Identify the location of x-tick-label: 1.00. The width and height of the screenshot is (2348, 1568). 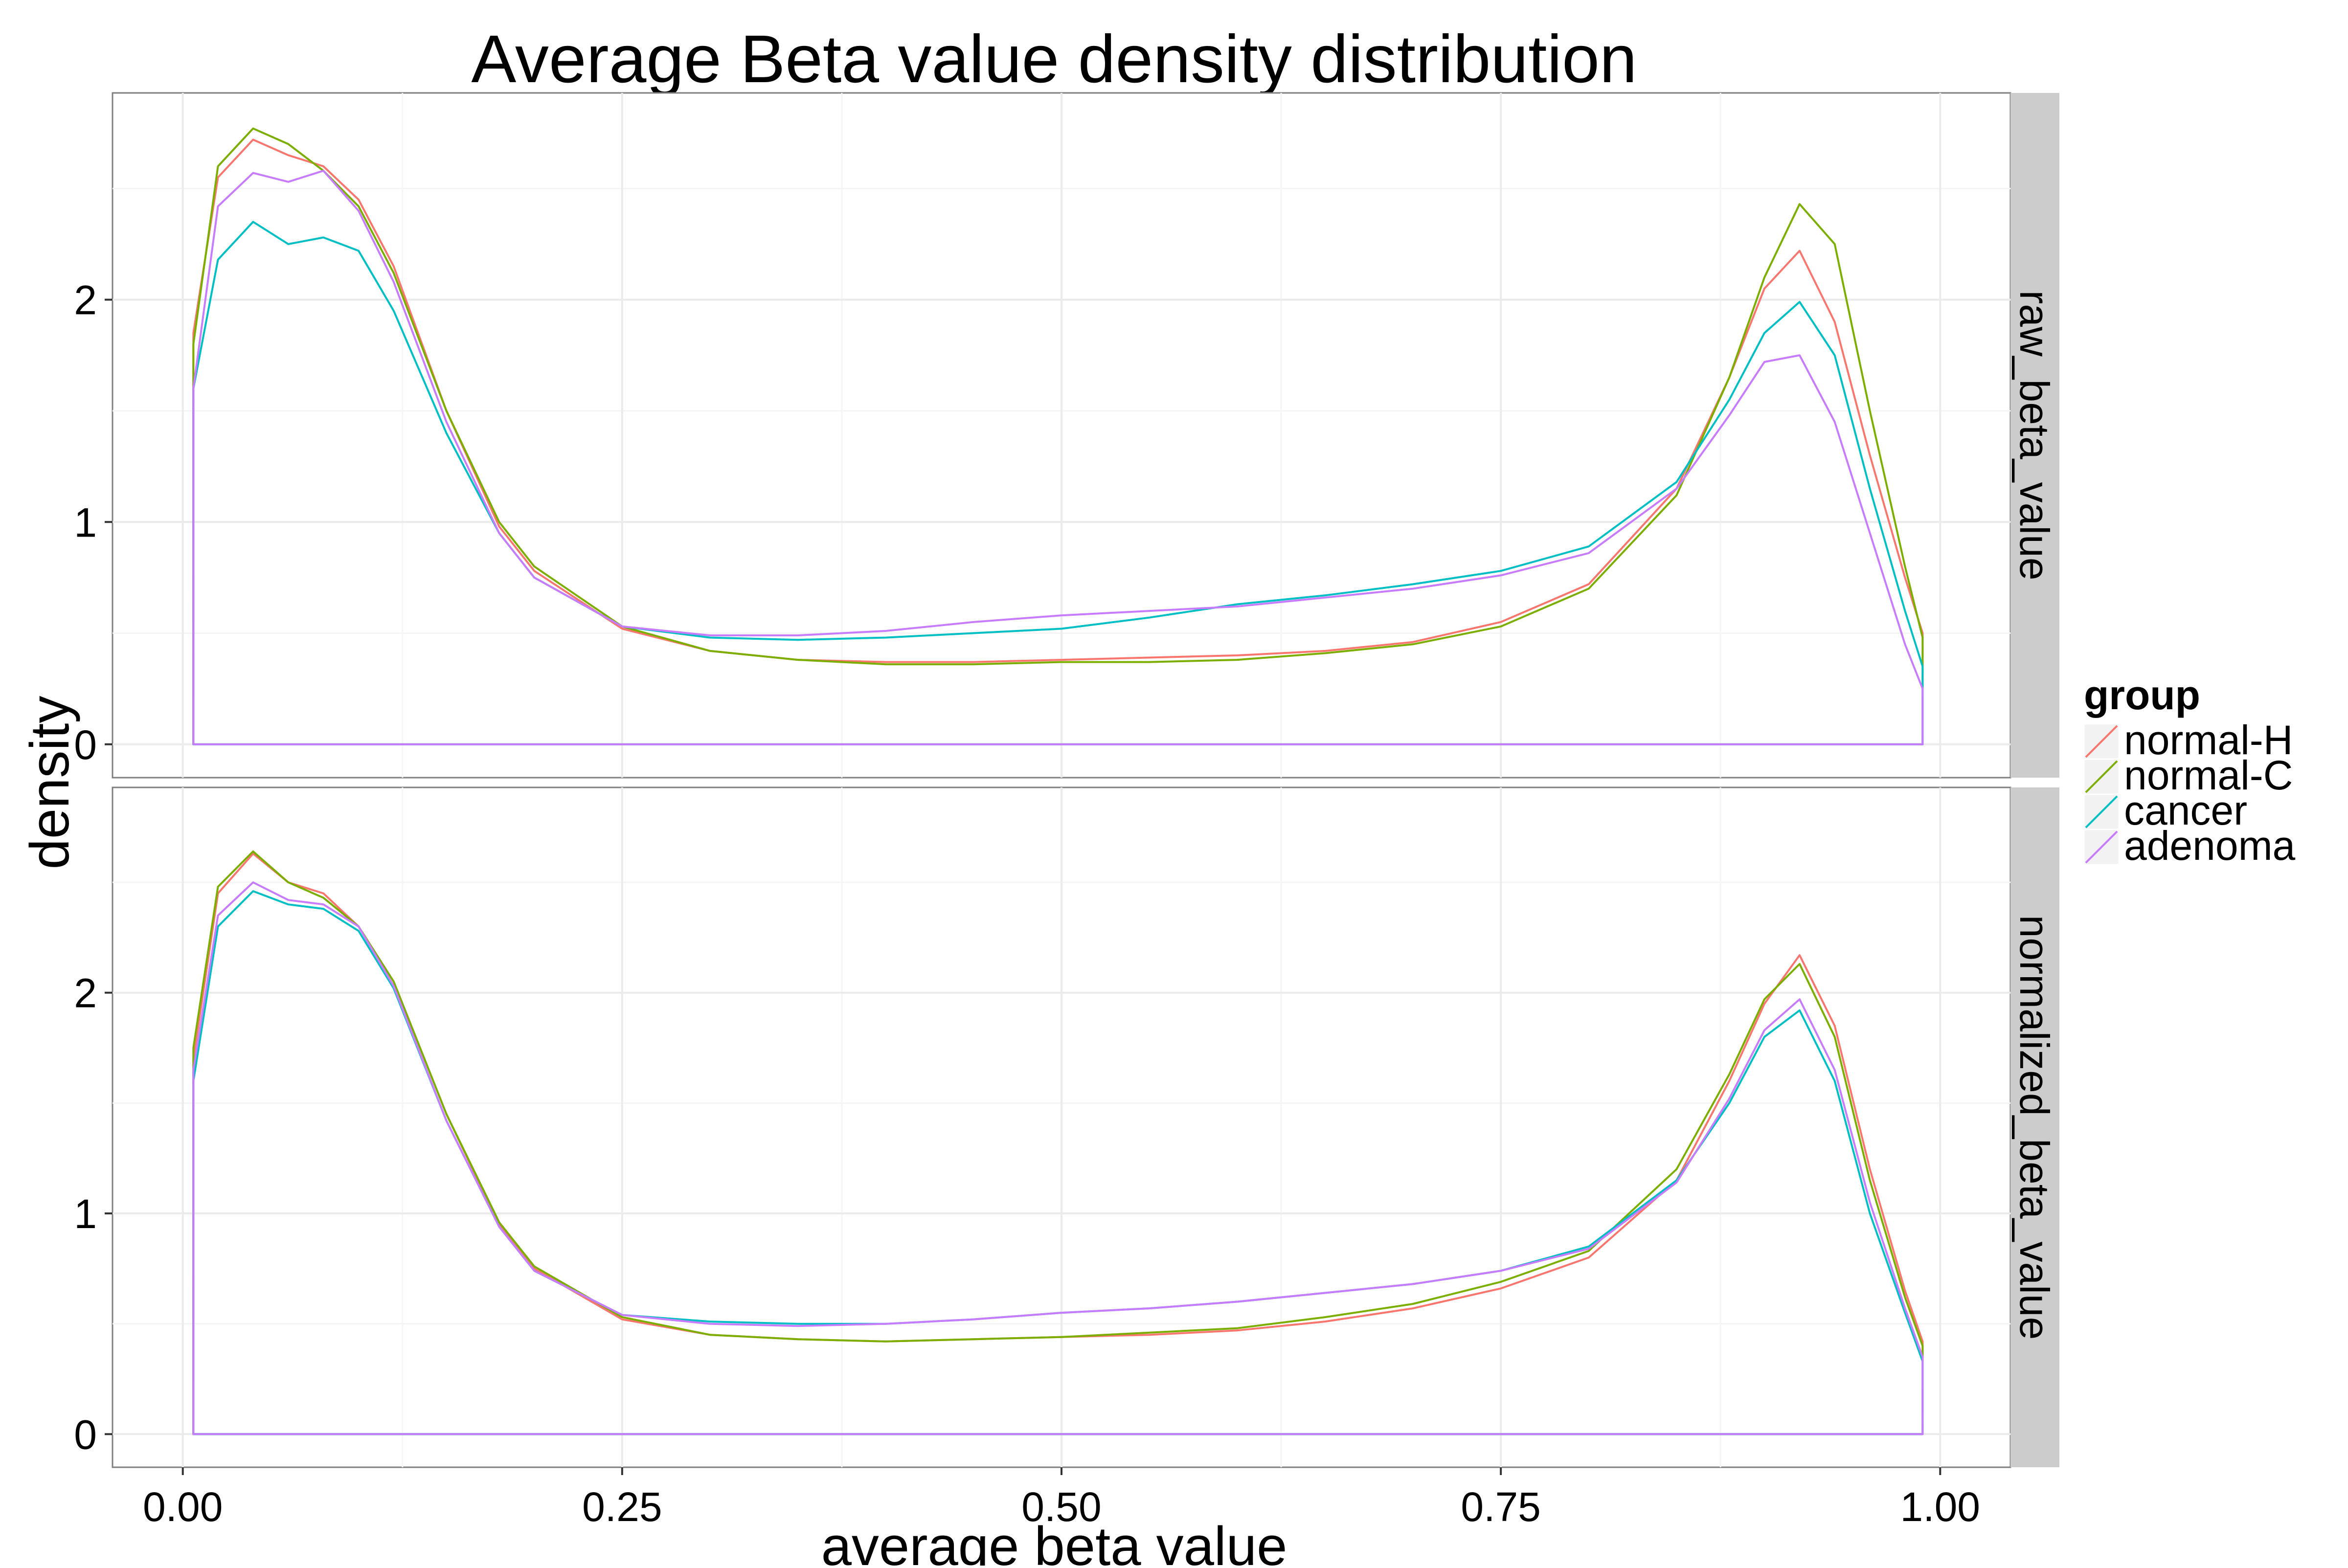
(1940, 1507).